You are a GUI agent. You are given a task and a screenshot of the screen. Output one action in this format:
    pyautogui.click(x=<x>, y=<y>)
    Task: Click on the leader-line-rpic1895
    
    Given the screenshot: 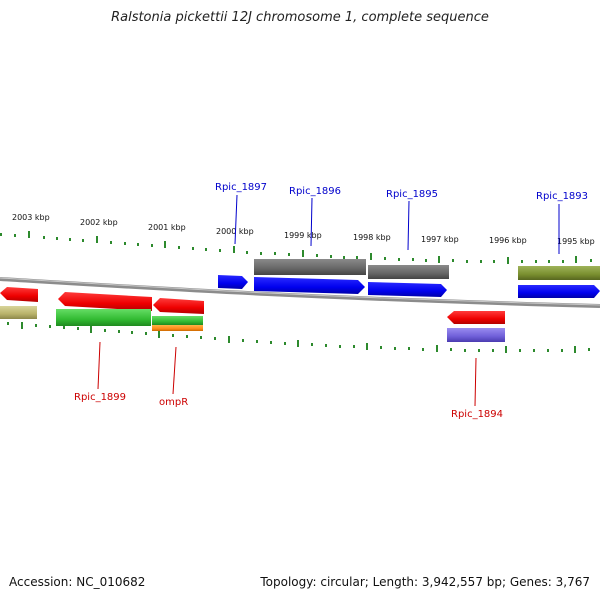 What is the action you would take?
    pyautogui.click(x=408, y=225)
    